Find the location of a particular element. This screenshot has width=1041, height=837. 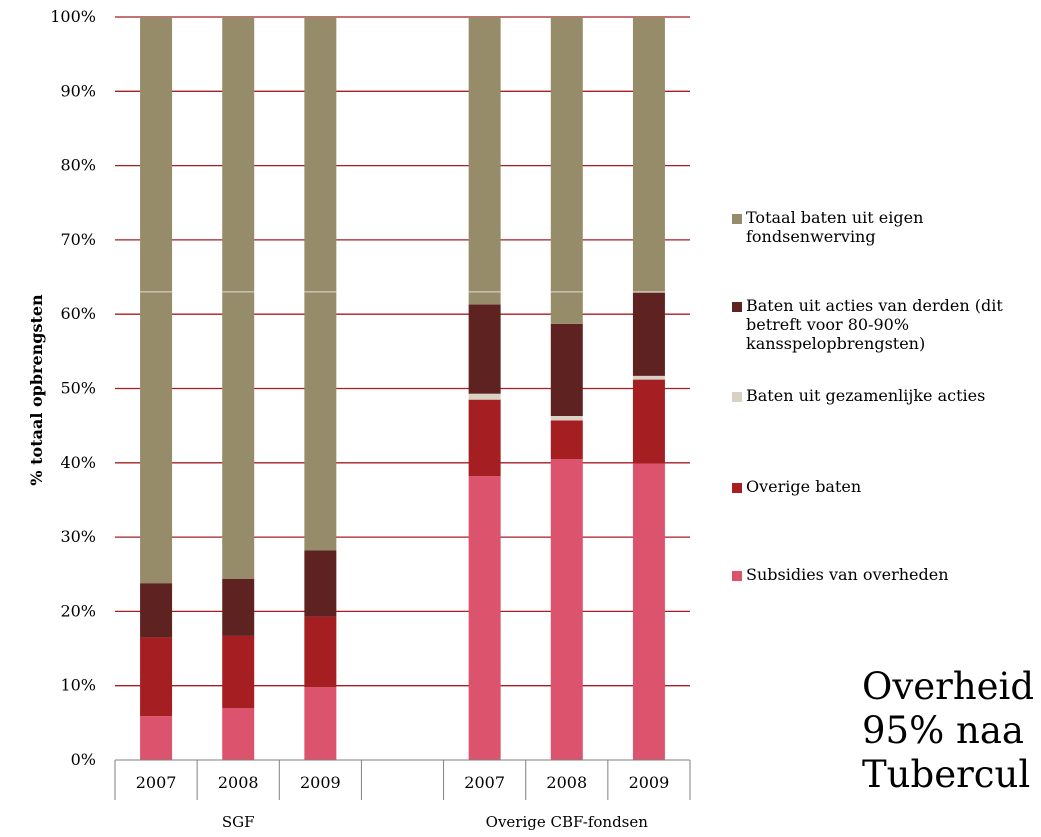

y-tick-label: 40% is located at coordinates (78, 462).